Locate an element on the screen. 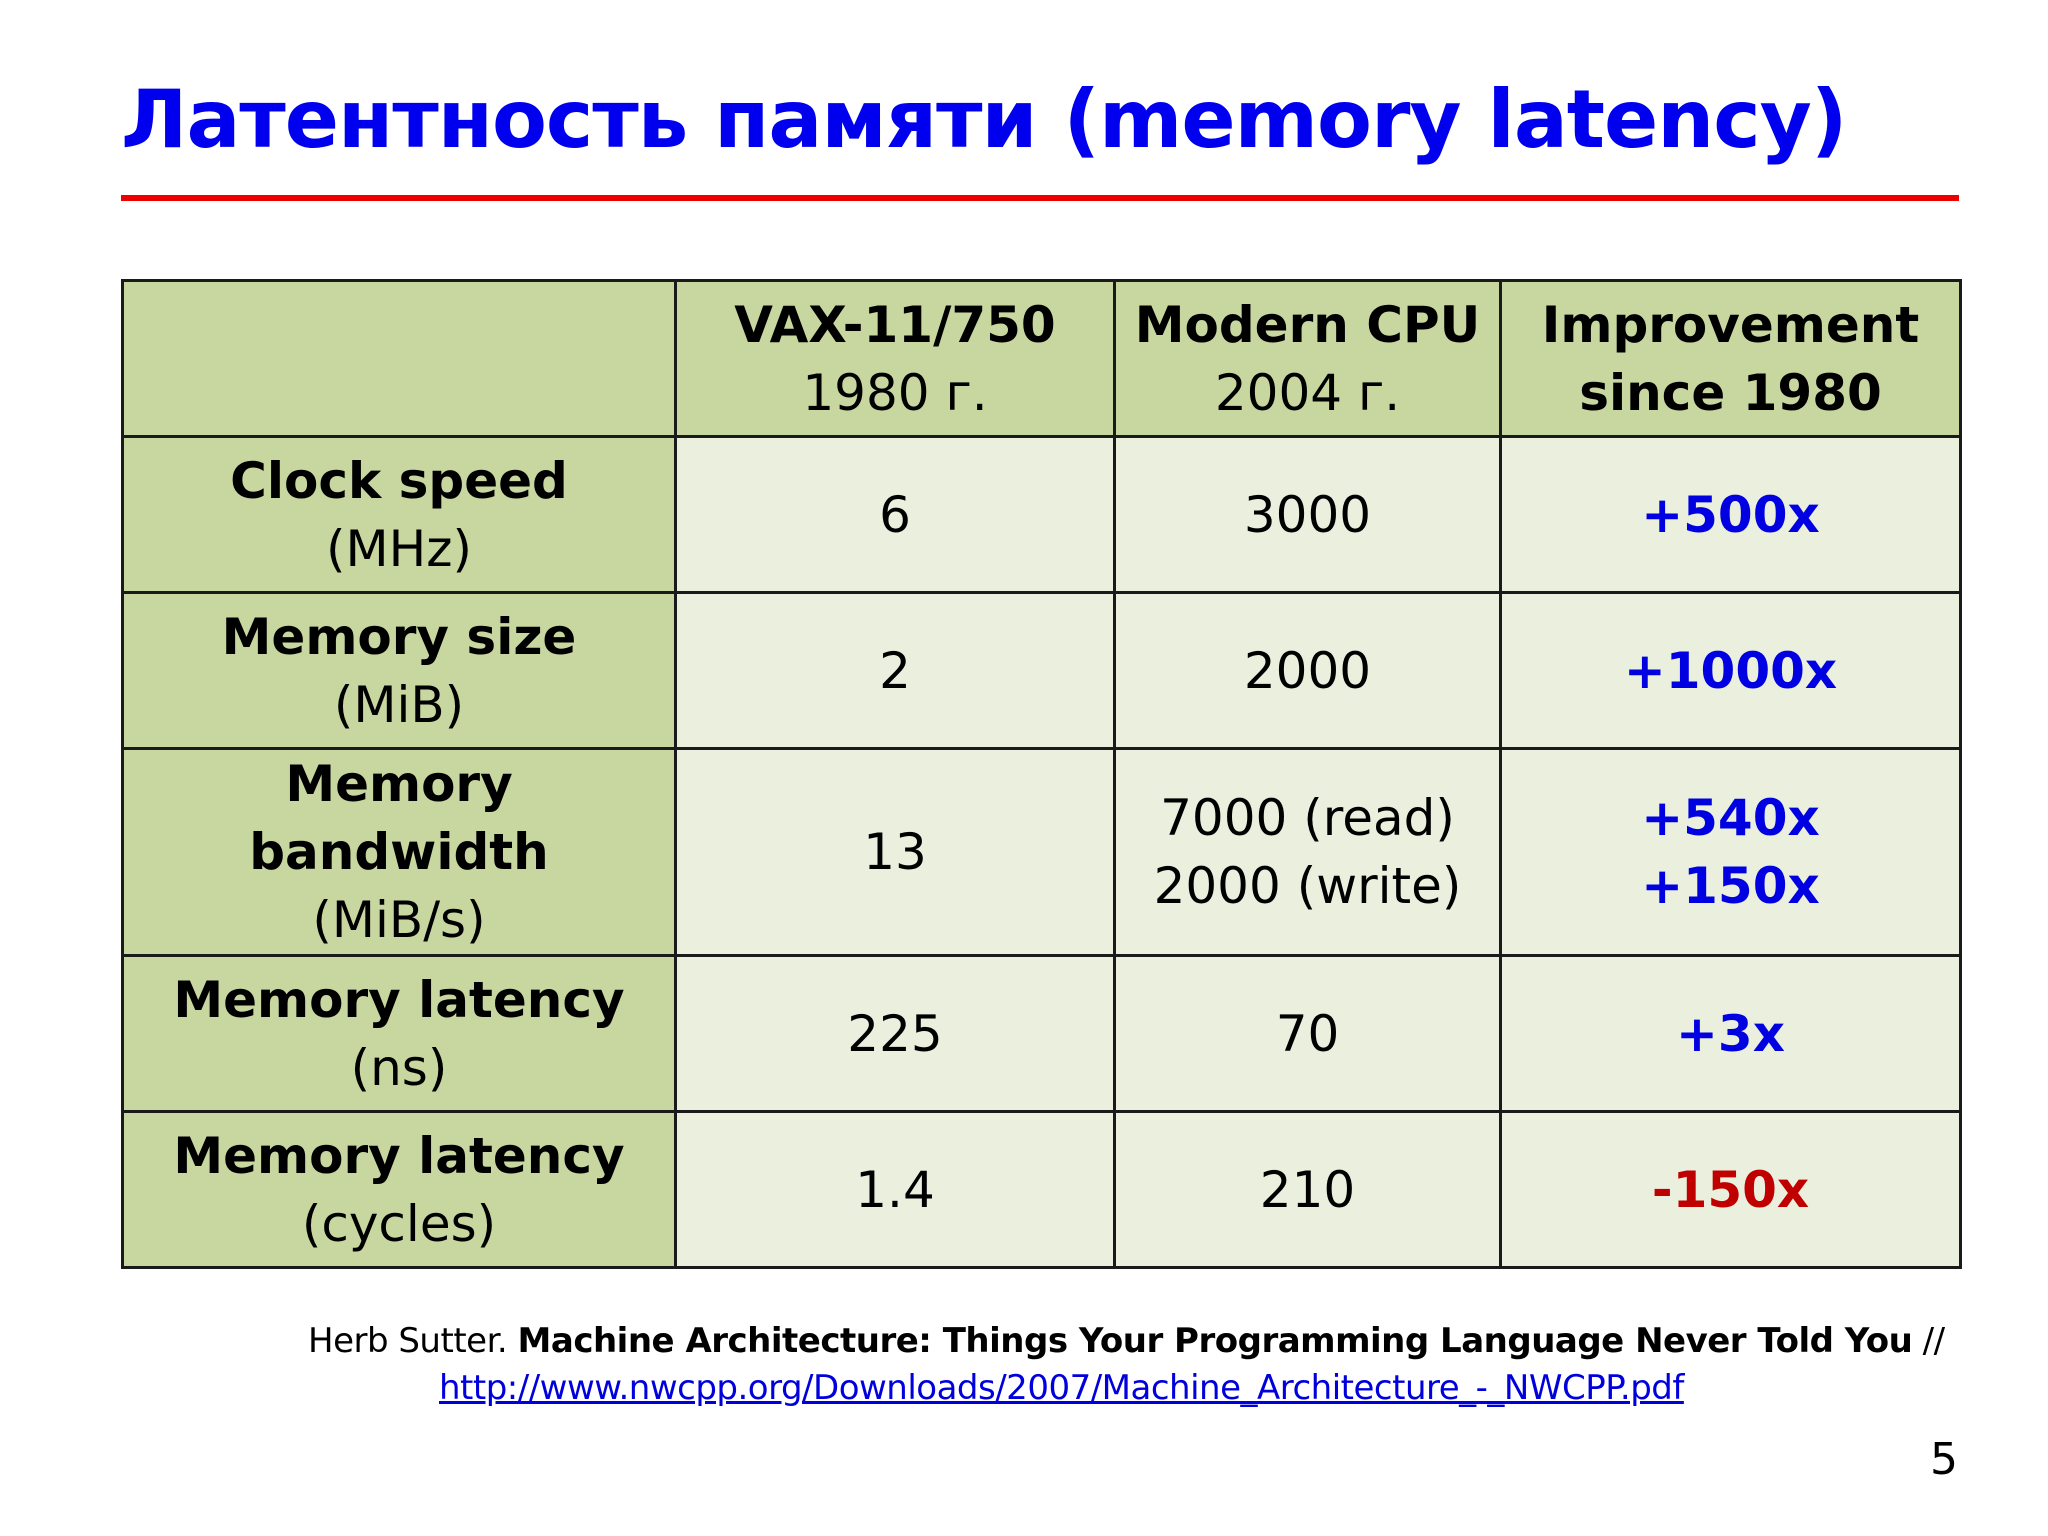  modern-value-line1: 210 is located at coordinates (1307, 1189).